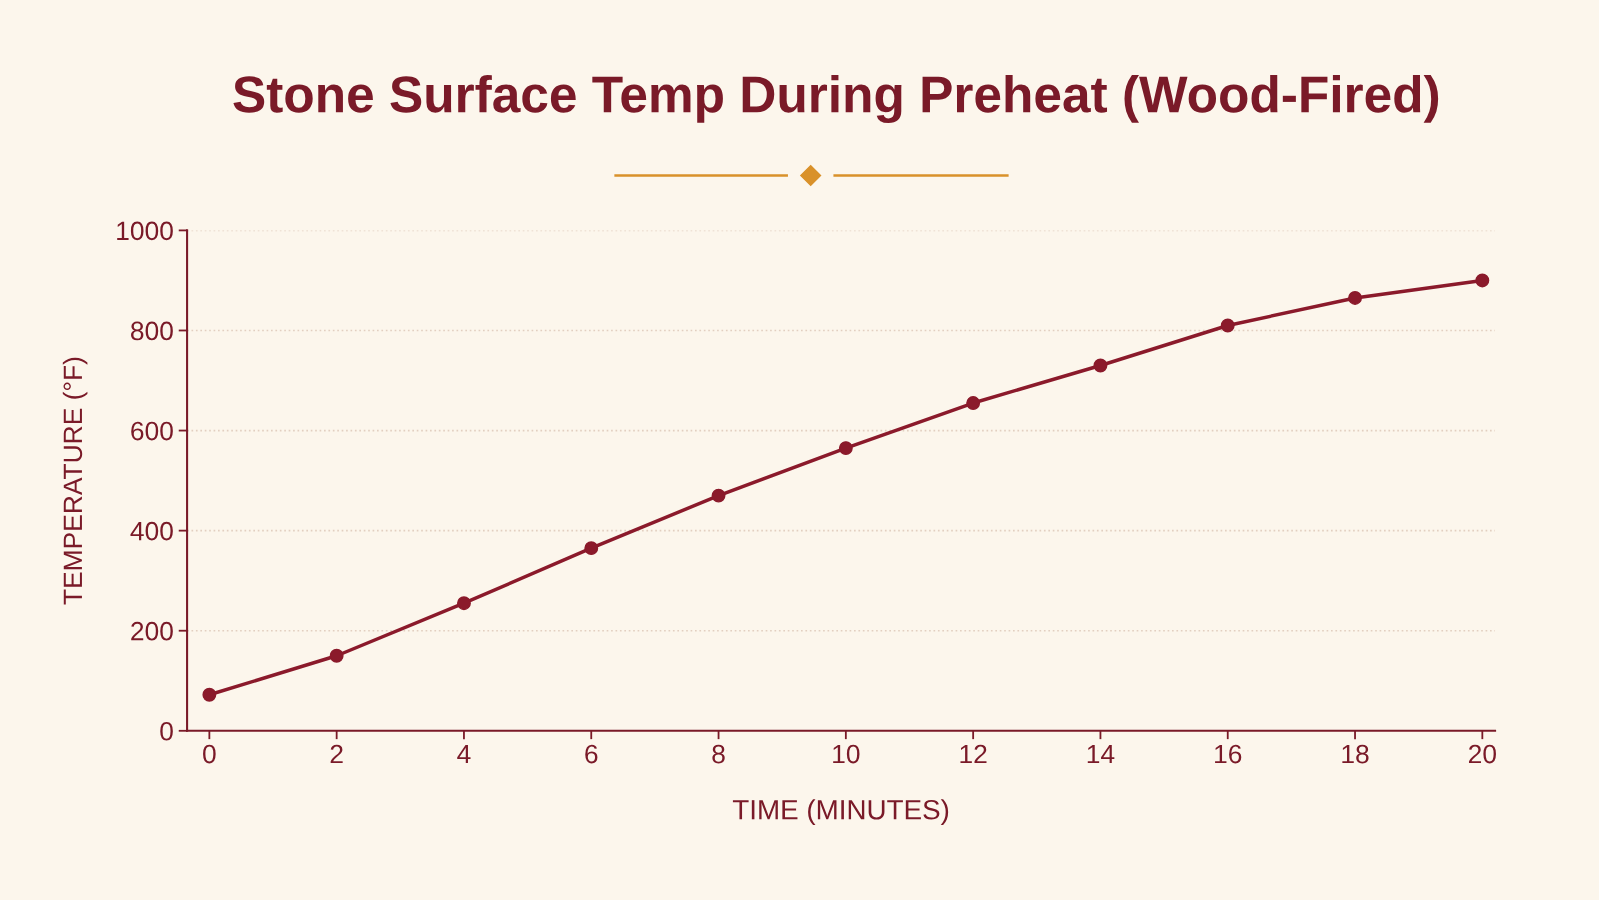  Describe the element at coordinates (166, 731) in the screenshot. I see `y-tick-label: 0` at that location.